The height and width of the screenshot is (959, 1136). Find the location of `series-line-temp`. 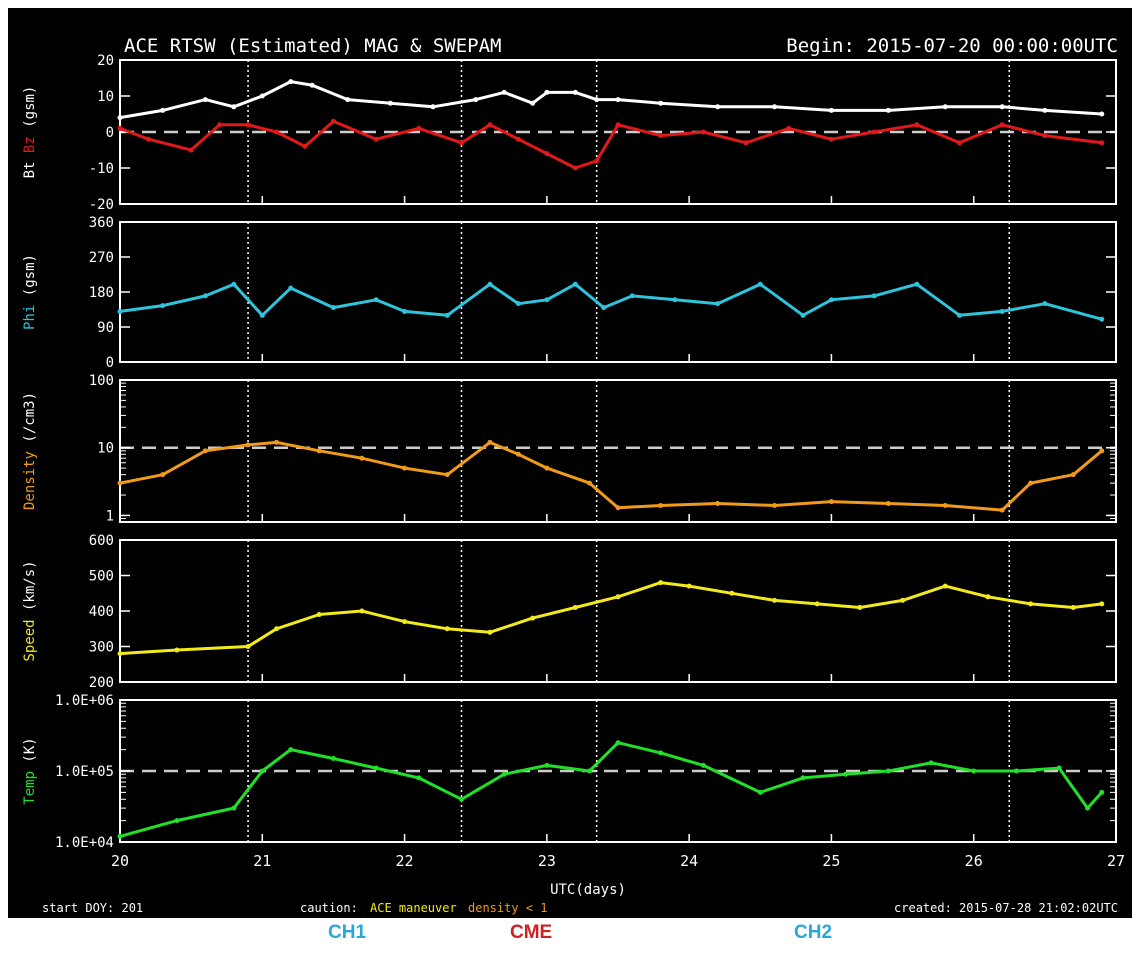

series-line-temp is located at coordinates (611, 789).